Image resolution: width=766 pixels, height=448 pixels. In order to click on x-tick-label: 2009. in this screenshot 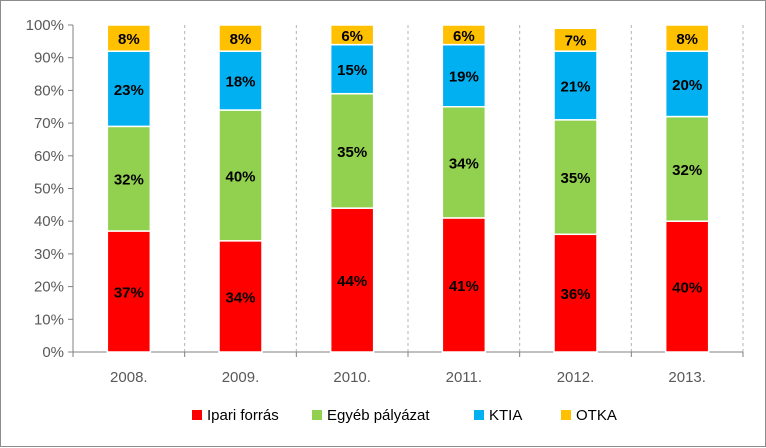, I will do `click(241, 377)`.